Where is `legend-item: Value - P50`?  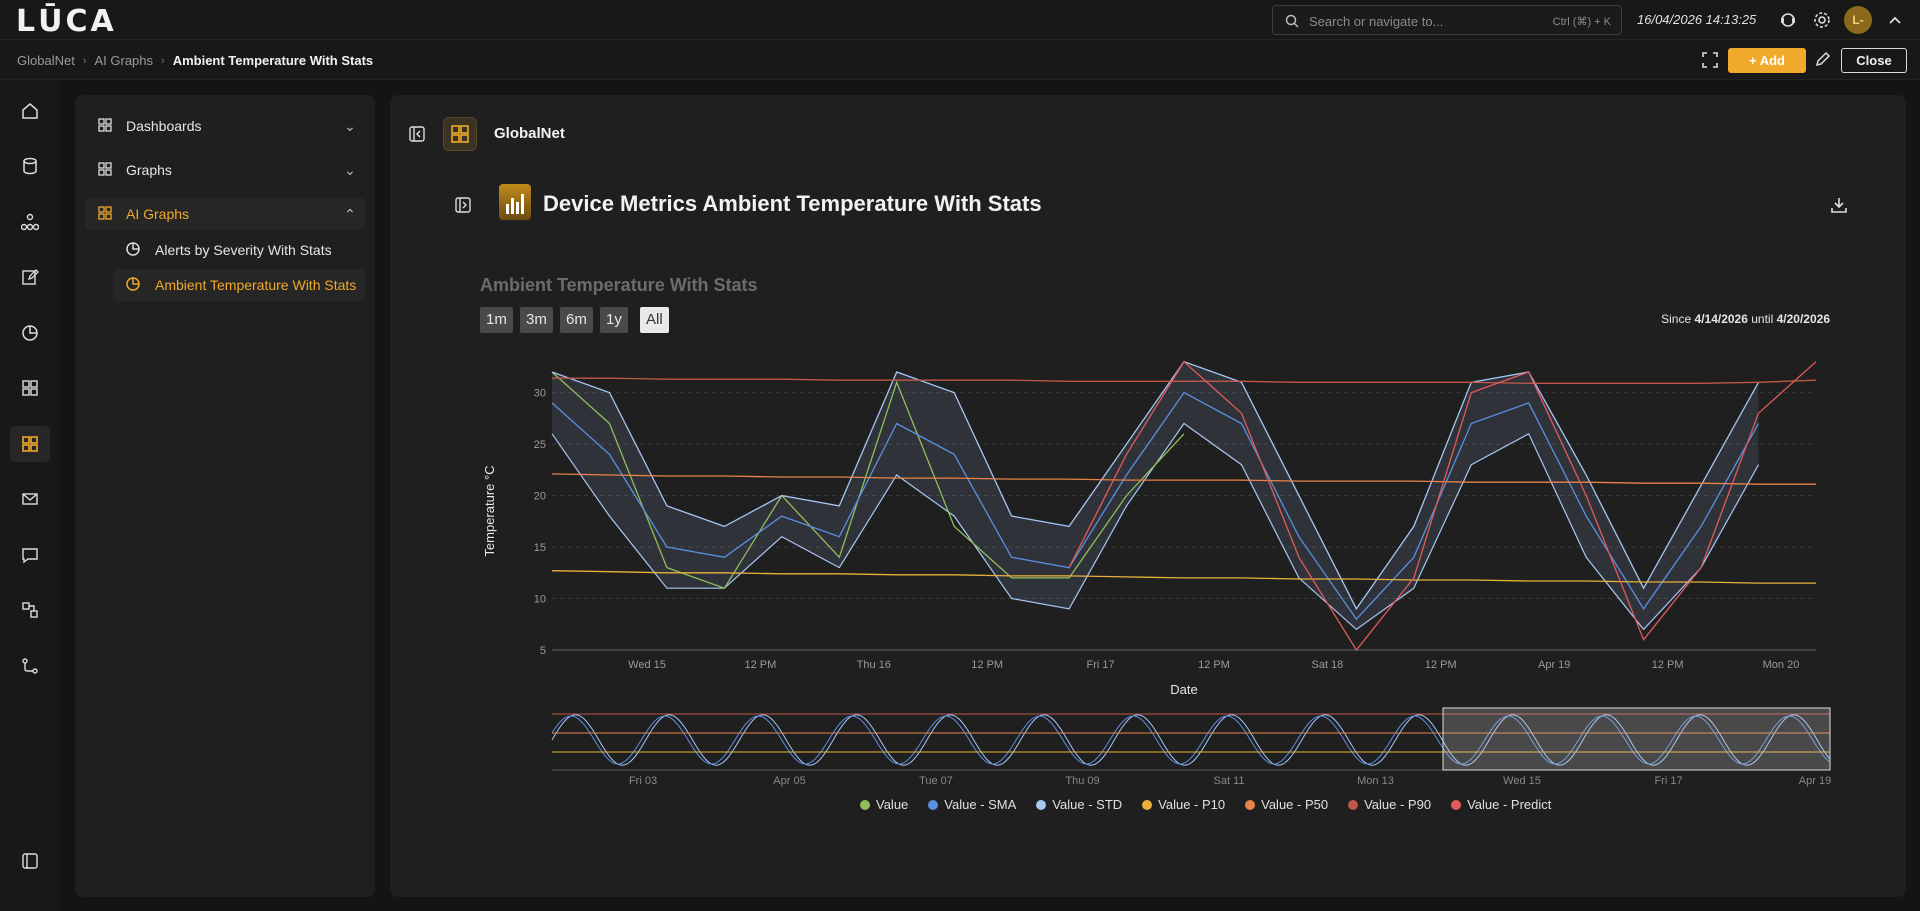 legend-item: Value - P50 is located at coordinates (1286, 804).